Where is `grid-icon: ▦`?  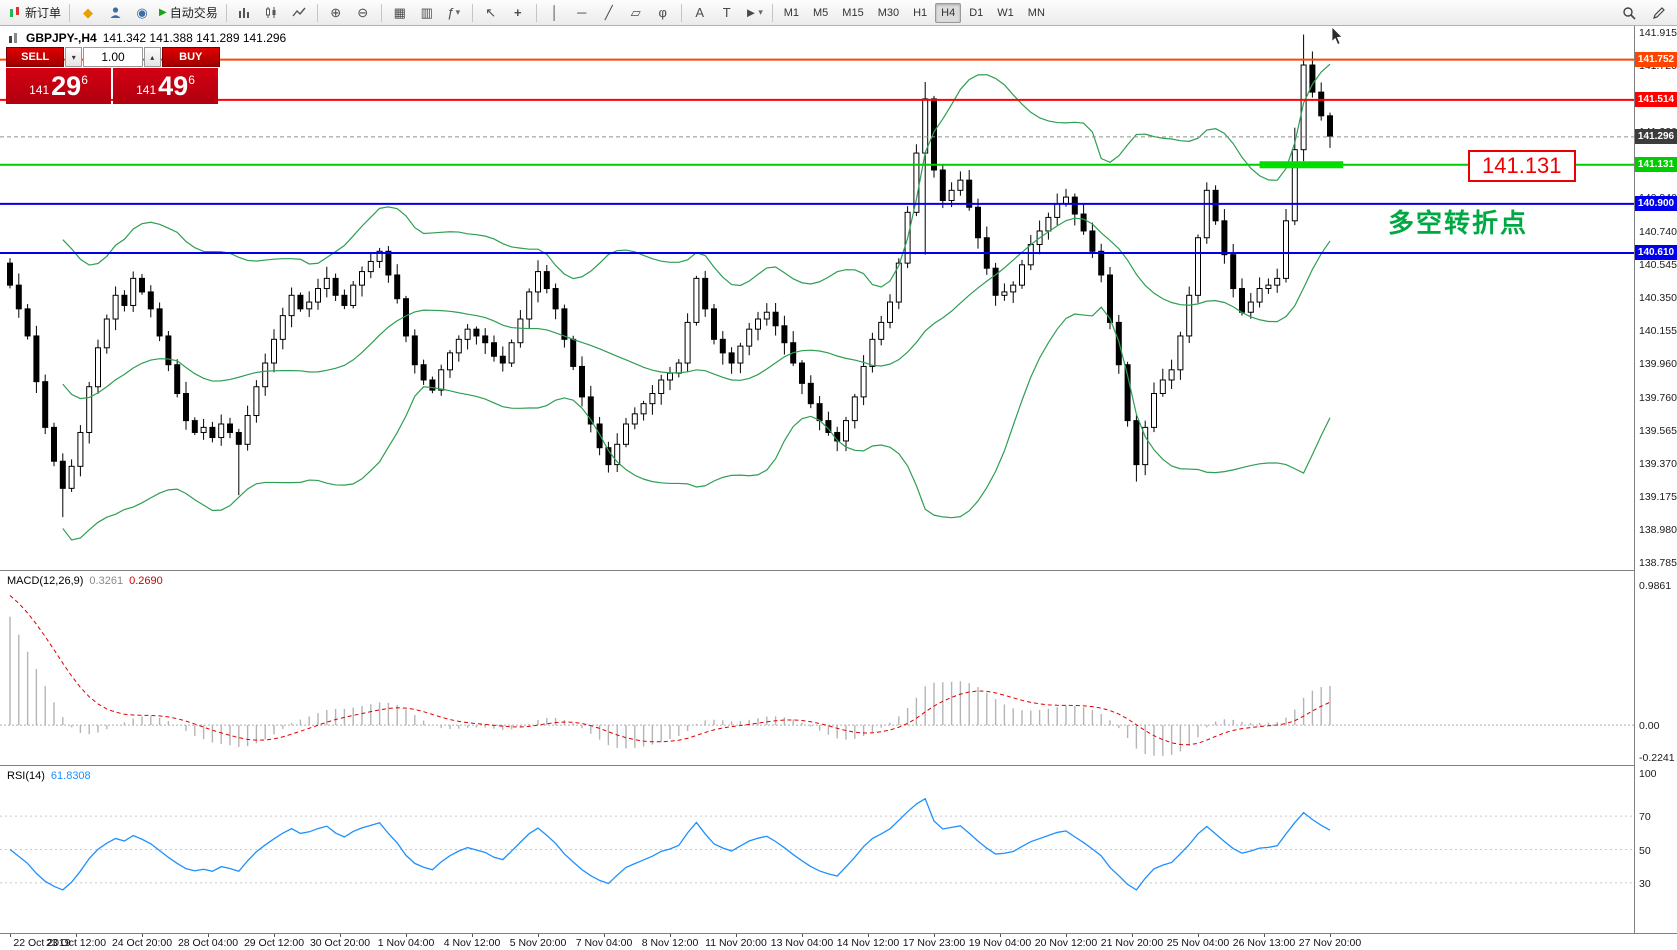
grid-icon: ▦ is located at coordinates (399, 12).